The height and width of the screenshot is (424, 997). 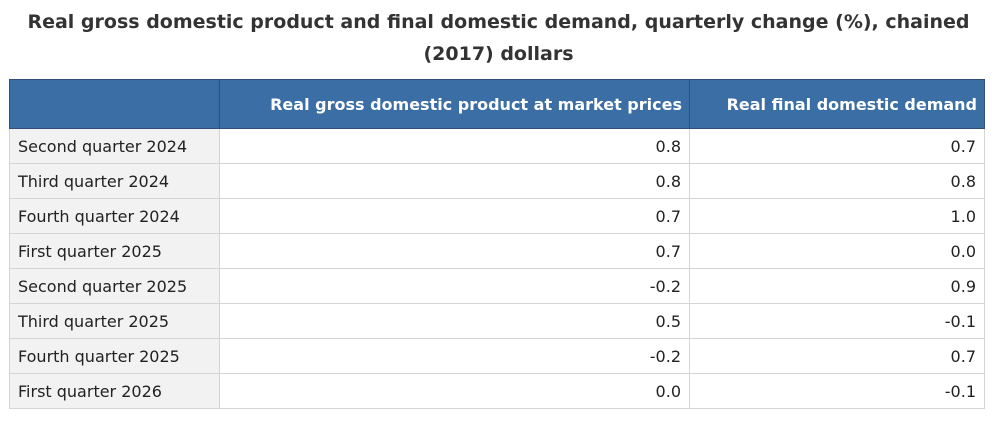 I want to click on table-row: Second quarter 2024 0.8 0.7, so click(x=497, y=146).